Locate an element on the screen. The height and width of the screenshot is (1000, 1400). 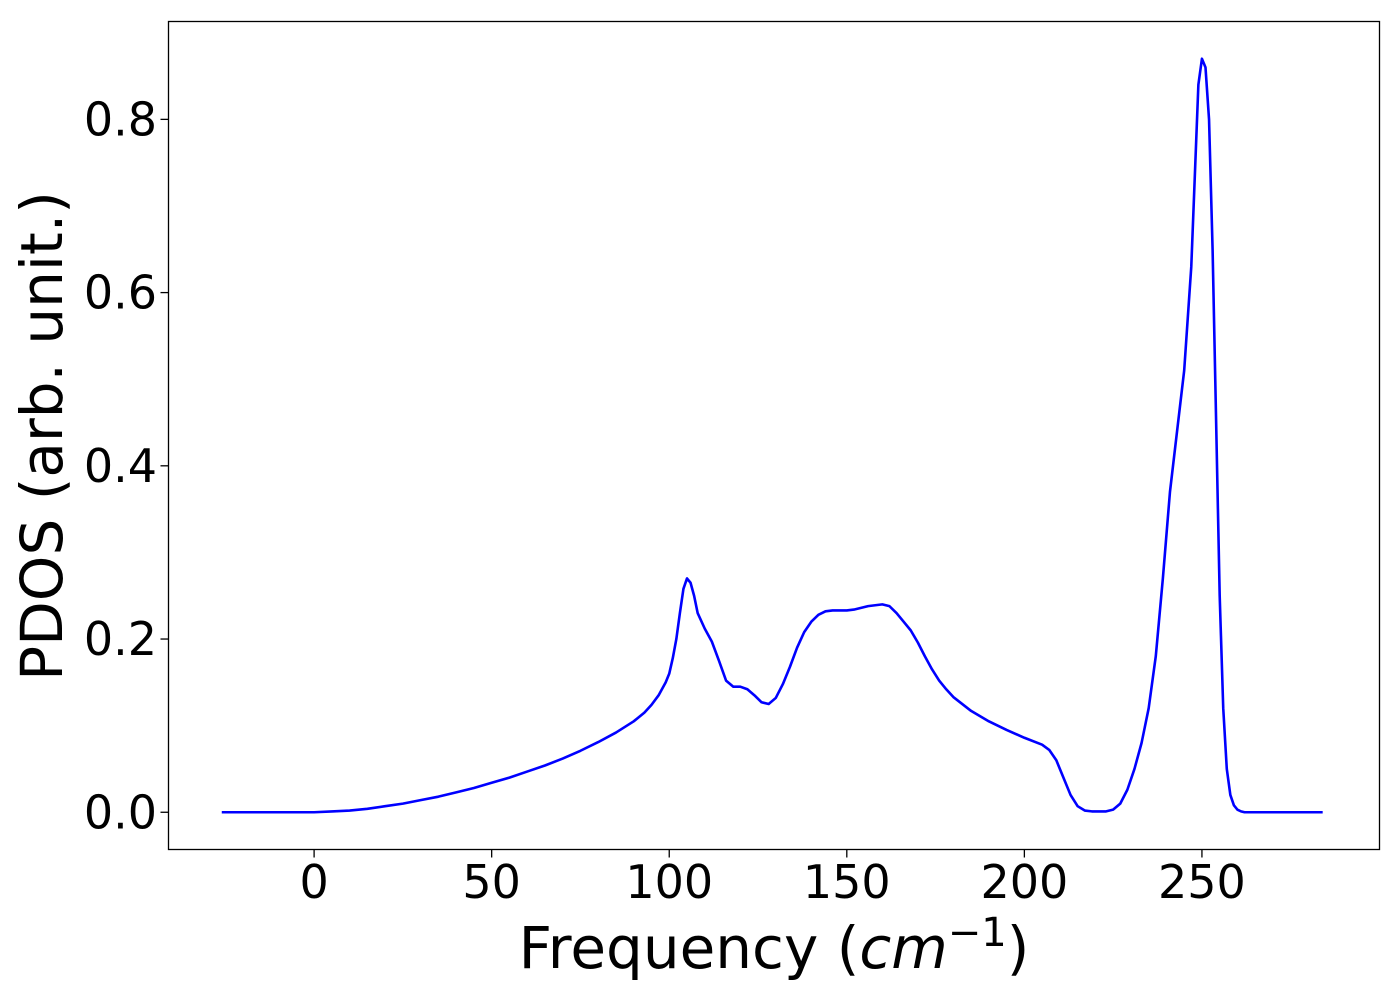
y-tick-label: 0.0 is located at coordinates (120, 812).